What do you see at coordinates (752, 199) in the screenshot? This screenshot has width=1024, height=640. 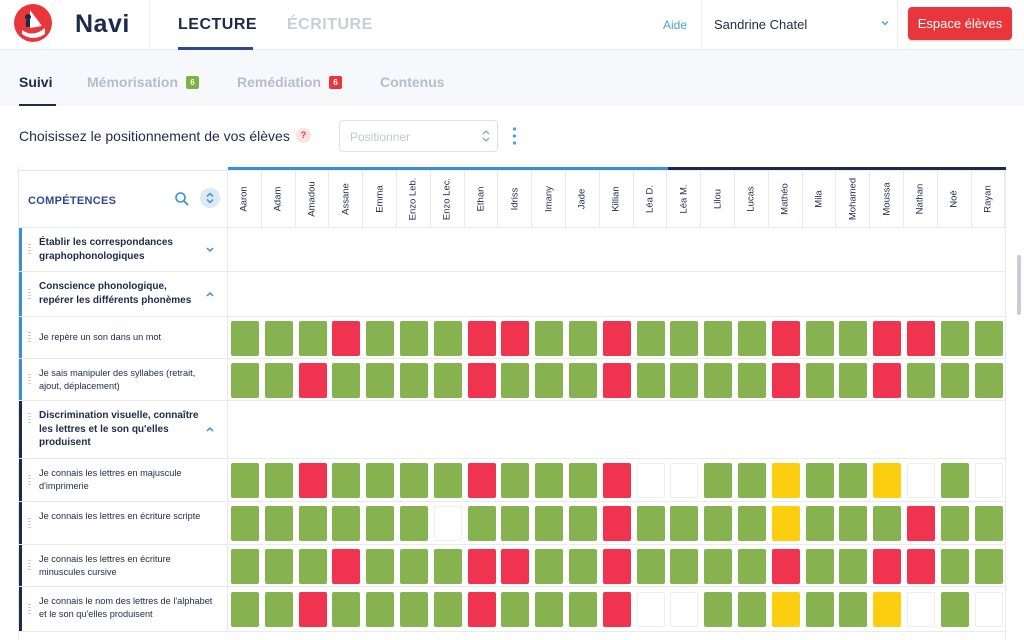 I see `student-column-header: Lucas` at bounding box center [752, 199].